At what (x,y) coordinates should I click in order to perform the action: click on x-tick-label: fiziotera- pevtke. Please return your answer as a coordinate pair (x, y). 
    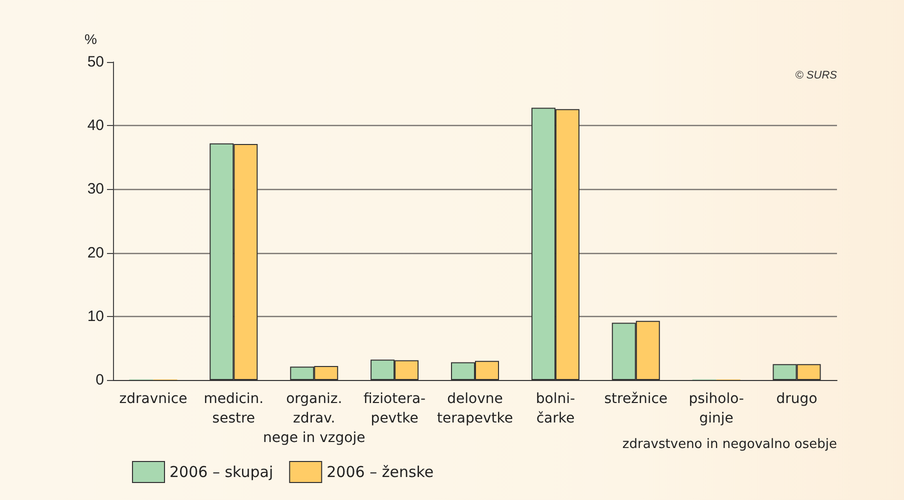
    Looking at the image, I should click on (394, 408).